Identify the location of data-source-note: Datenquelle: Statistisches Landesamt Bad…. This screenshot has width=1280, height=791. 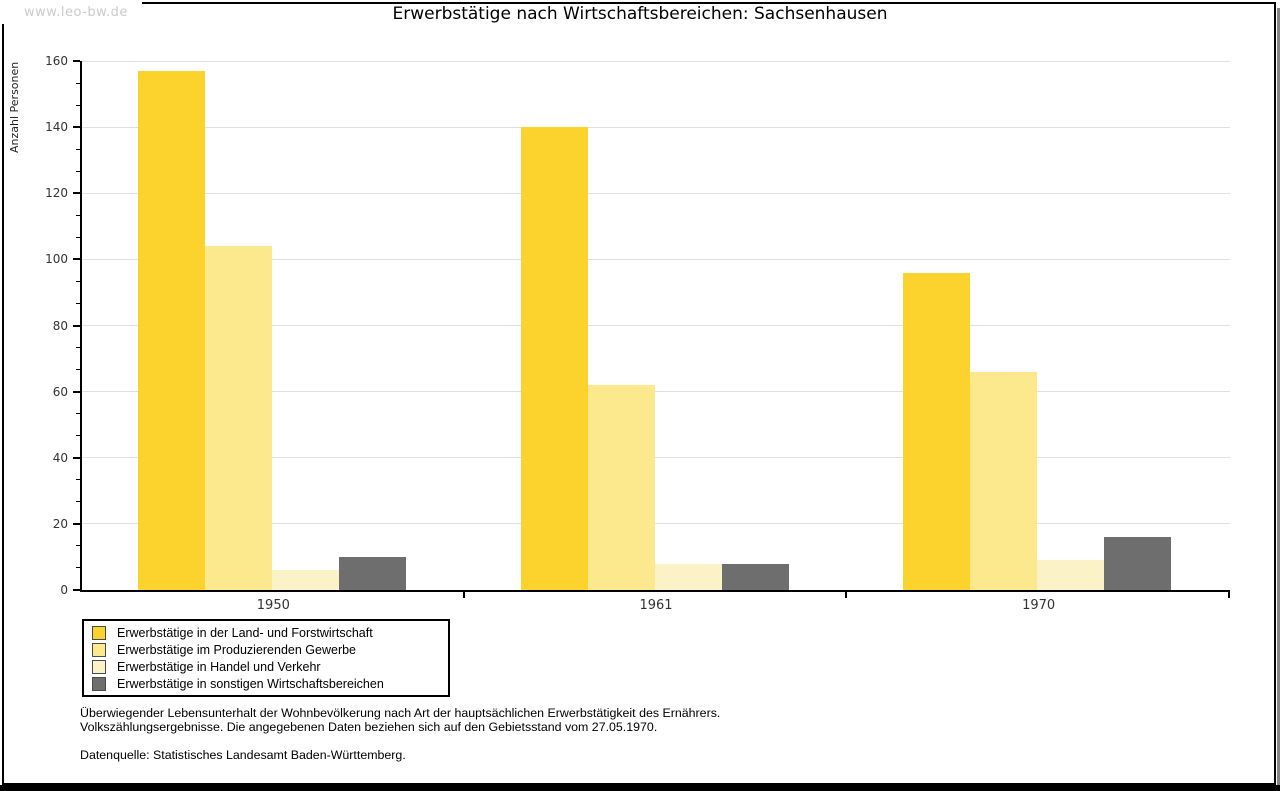
(243, 755).